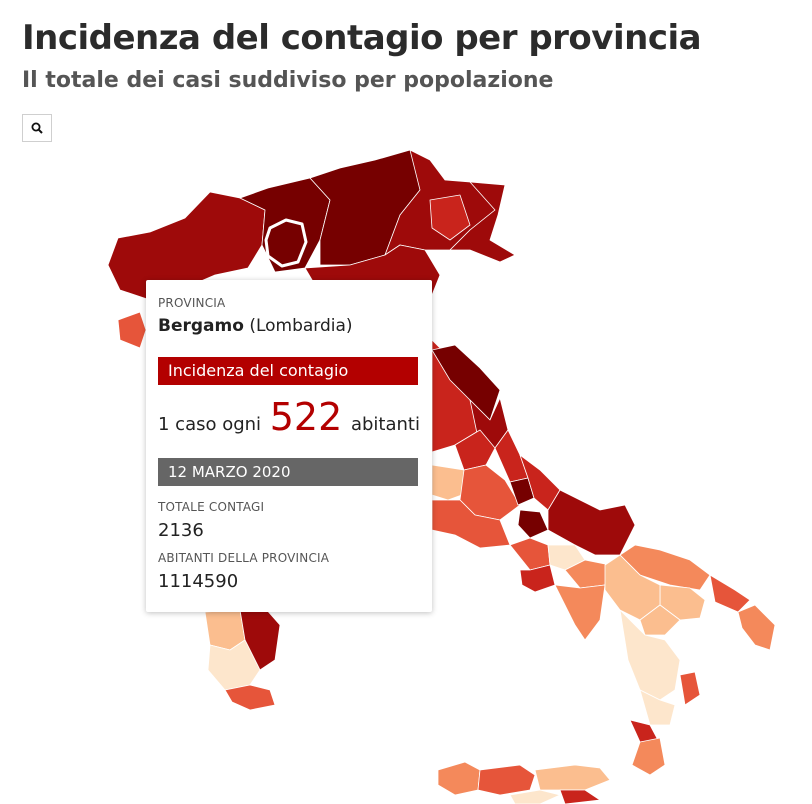  Describe the element at coordinates (186, 246) in the screenshot. I see `province-north-west` at that location.